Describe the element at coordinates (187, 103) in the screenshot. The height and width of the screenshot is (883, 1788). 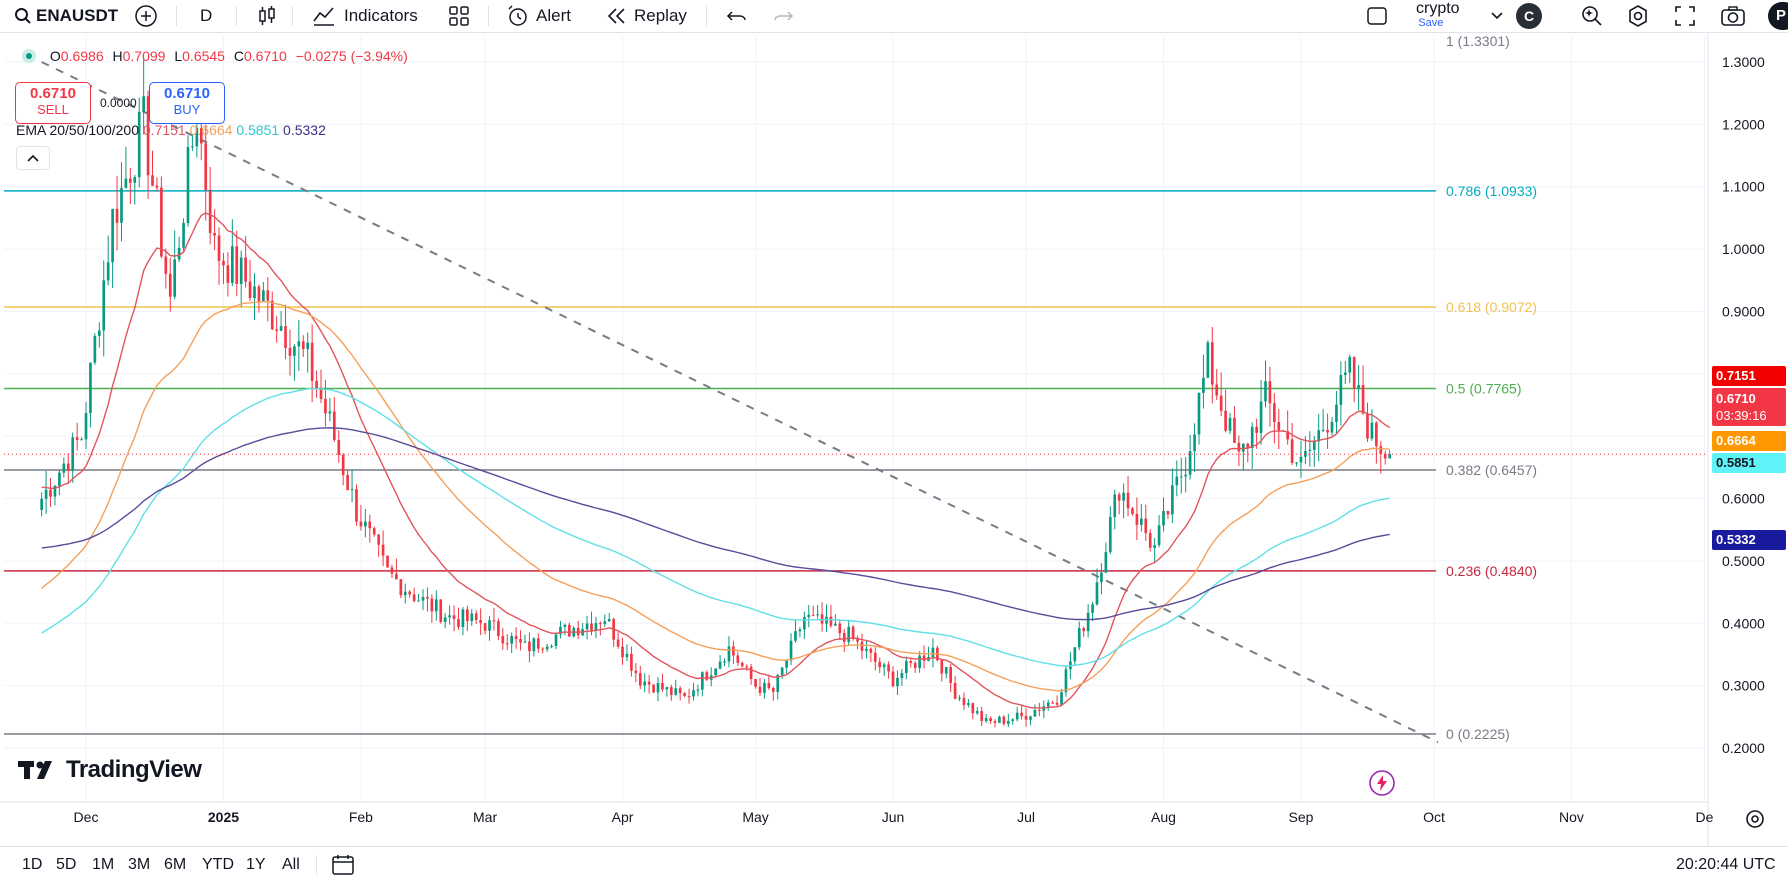
I see `buy-button: 0.6710 BUY` at that location.